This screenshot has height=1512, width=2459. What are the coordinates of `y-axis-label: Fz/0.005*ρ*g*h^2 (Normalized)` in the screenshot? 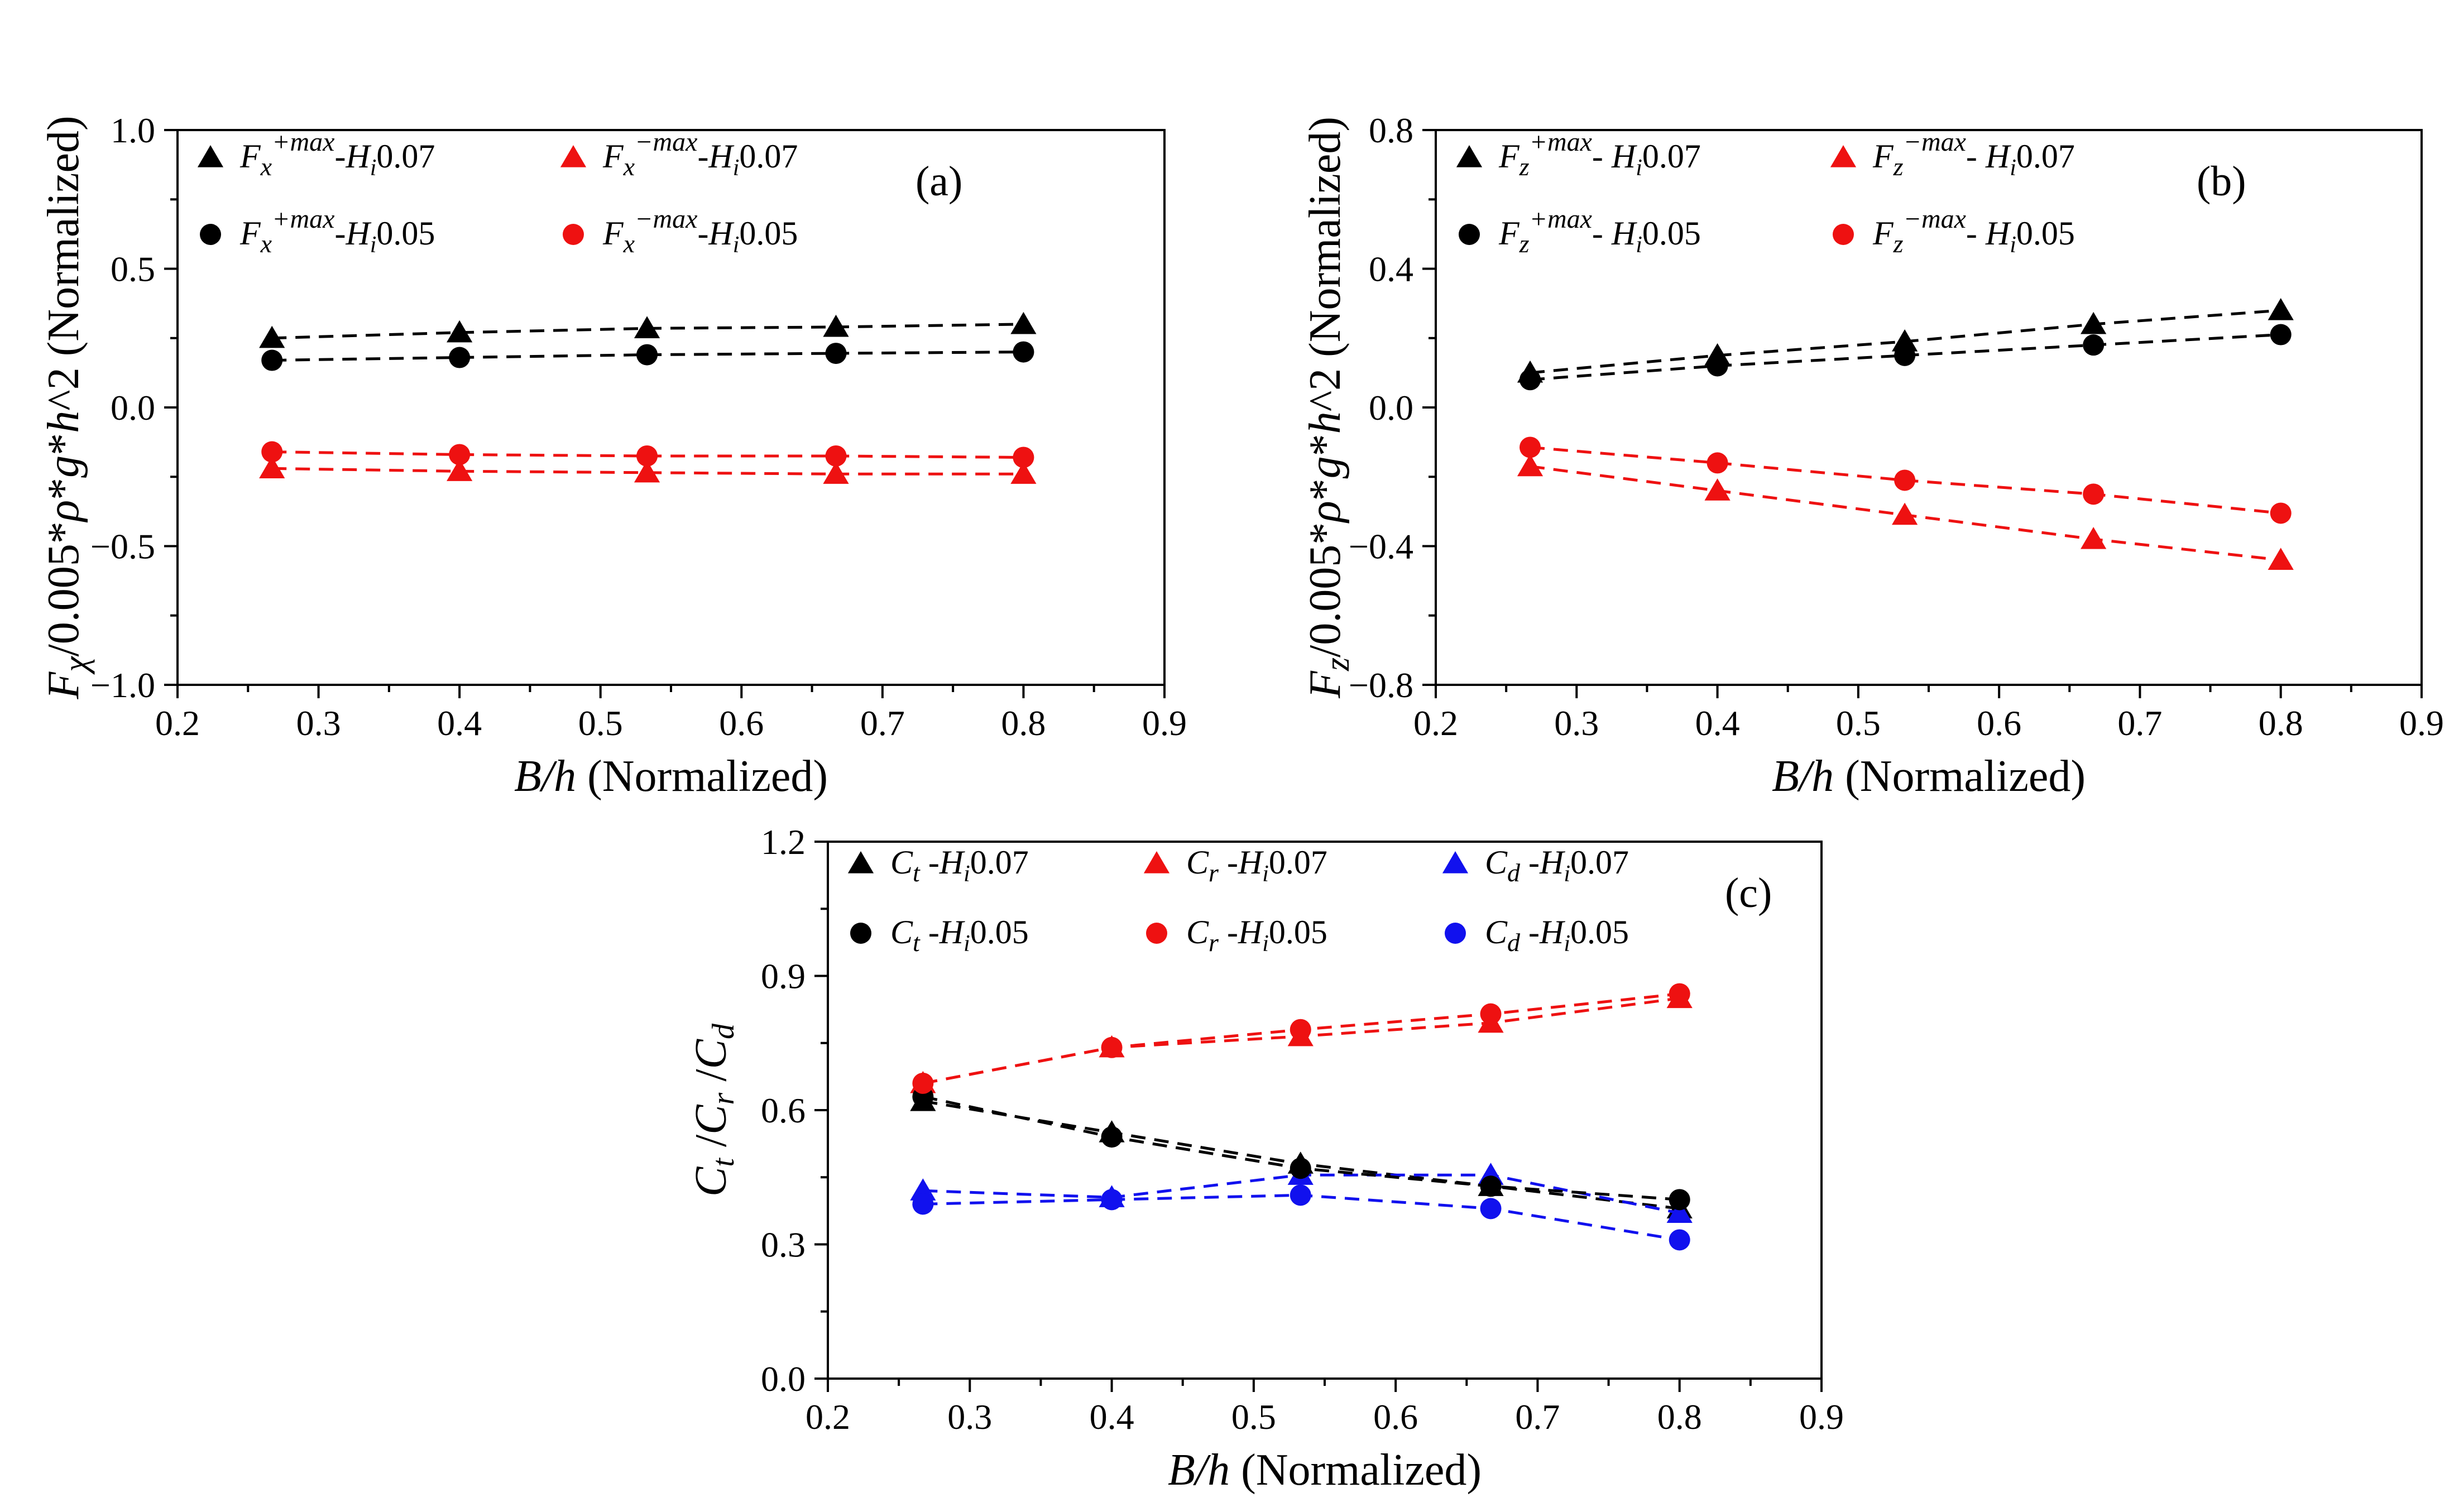 It's located at (1328, 408).